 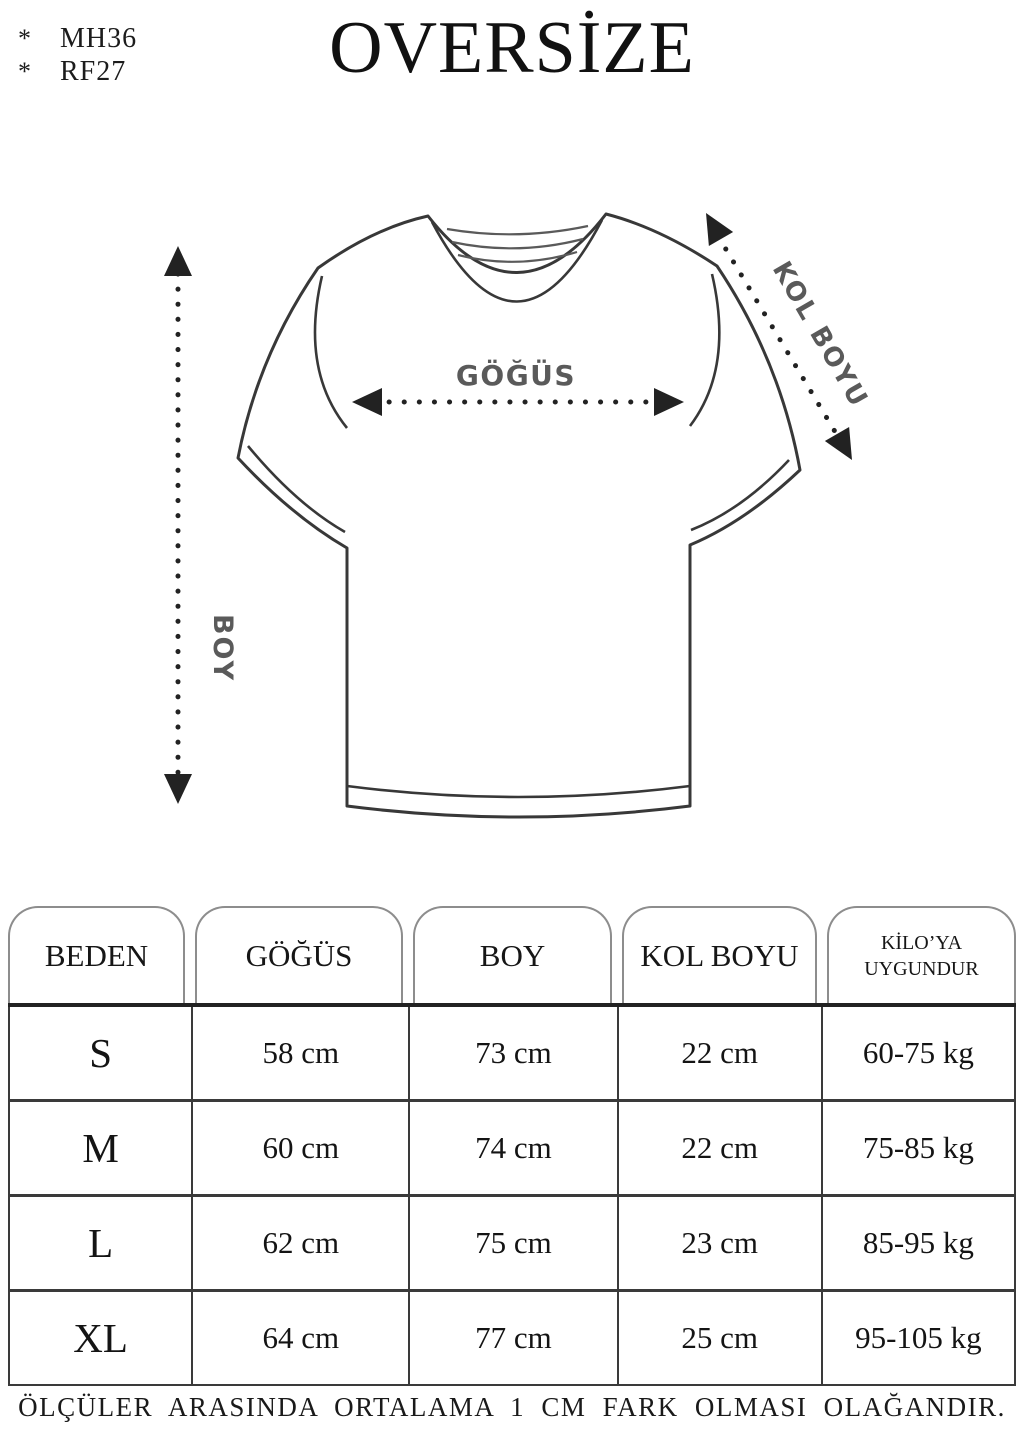 I want to click on length-arrow: BOY, so click(x=201, y=525).